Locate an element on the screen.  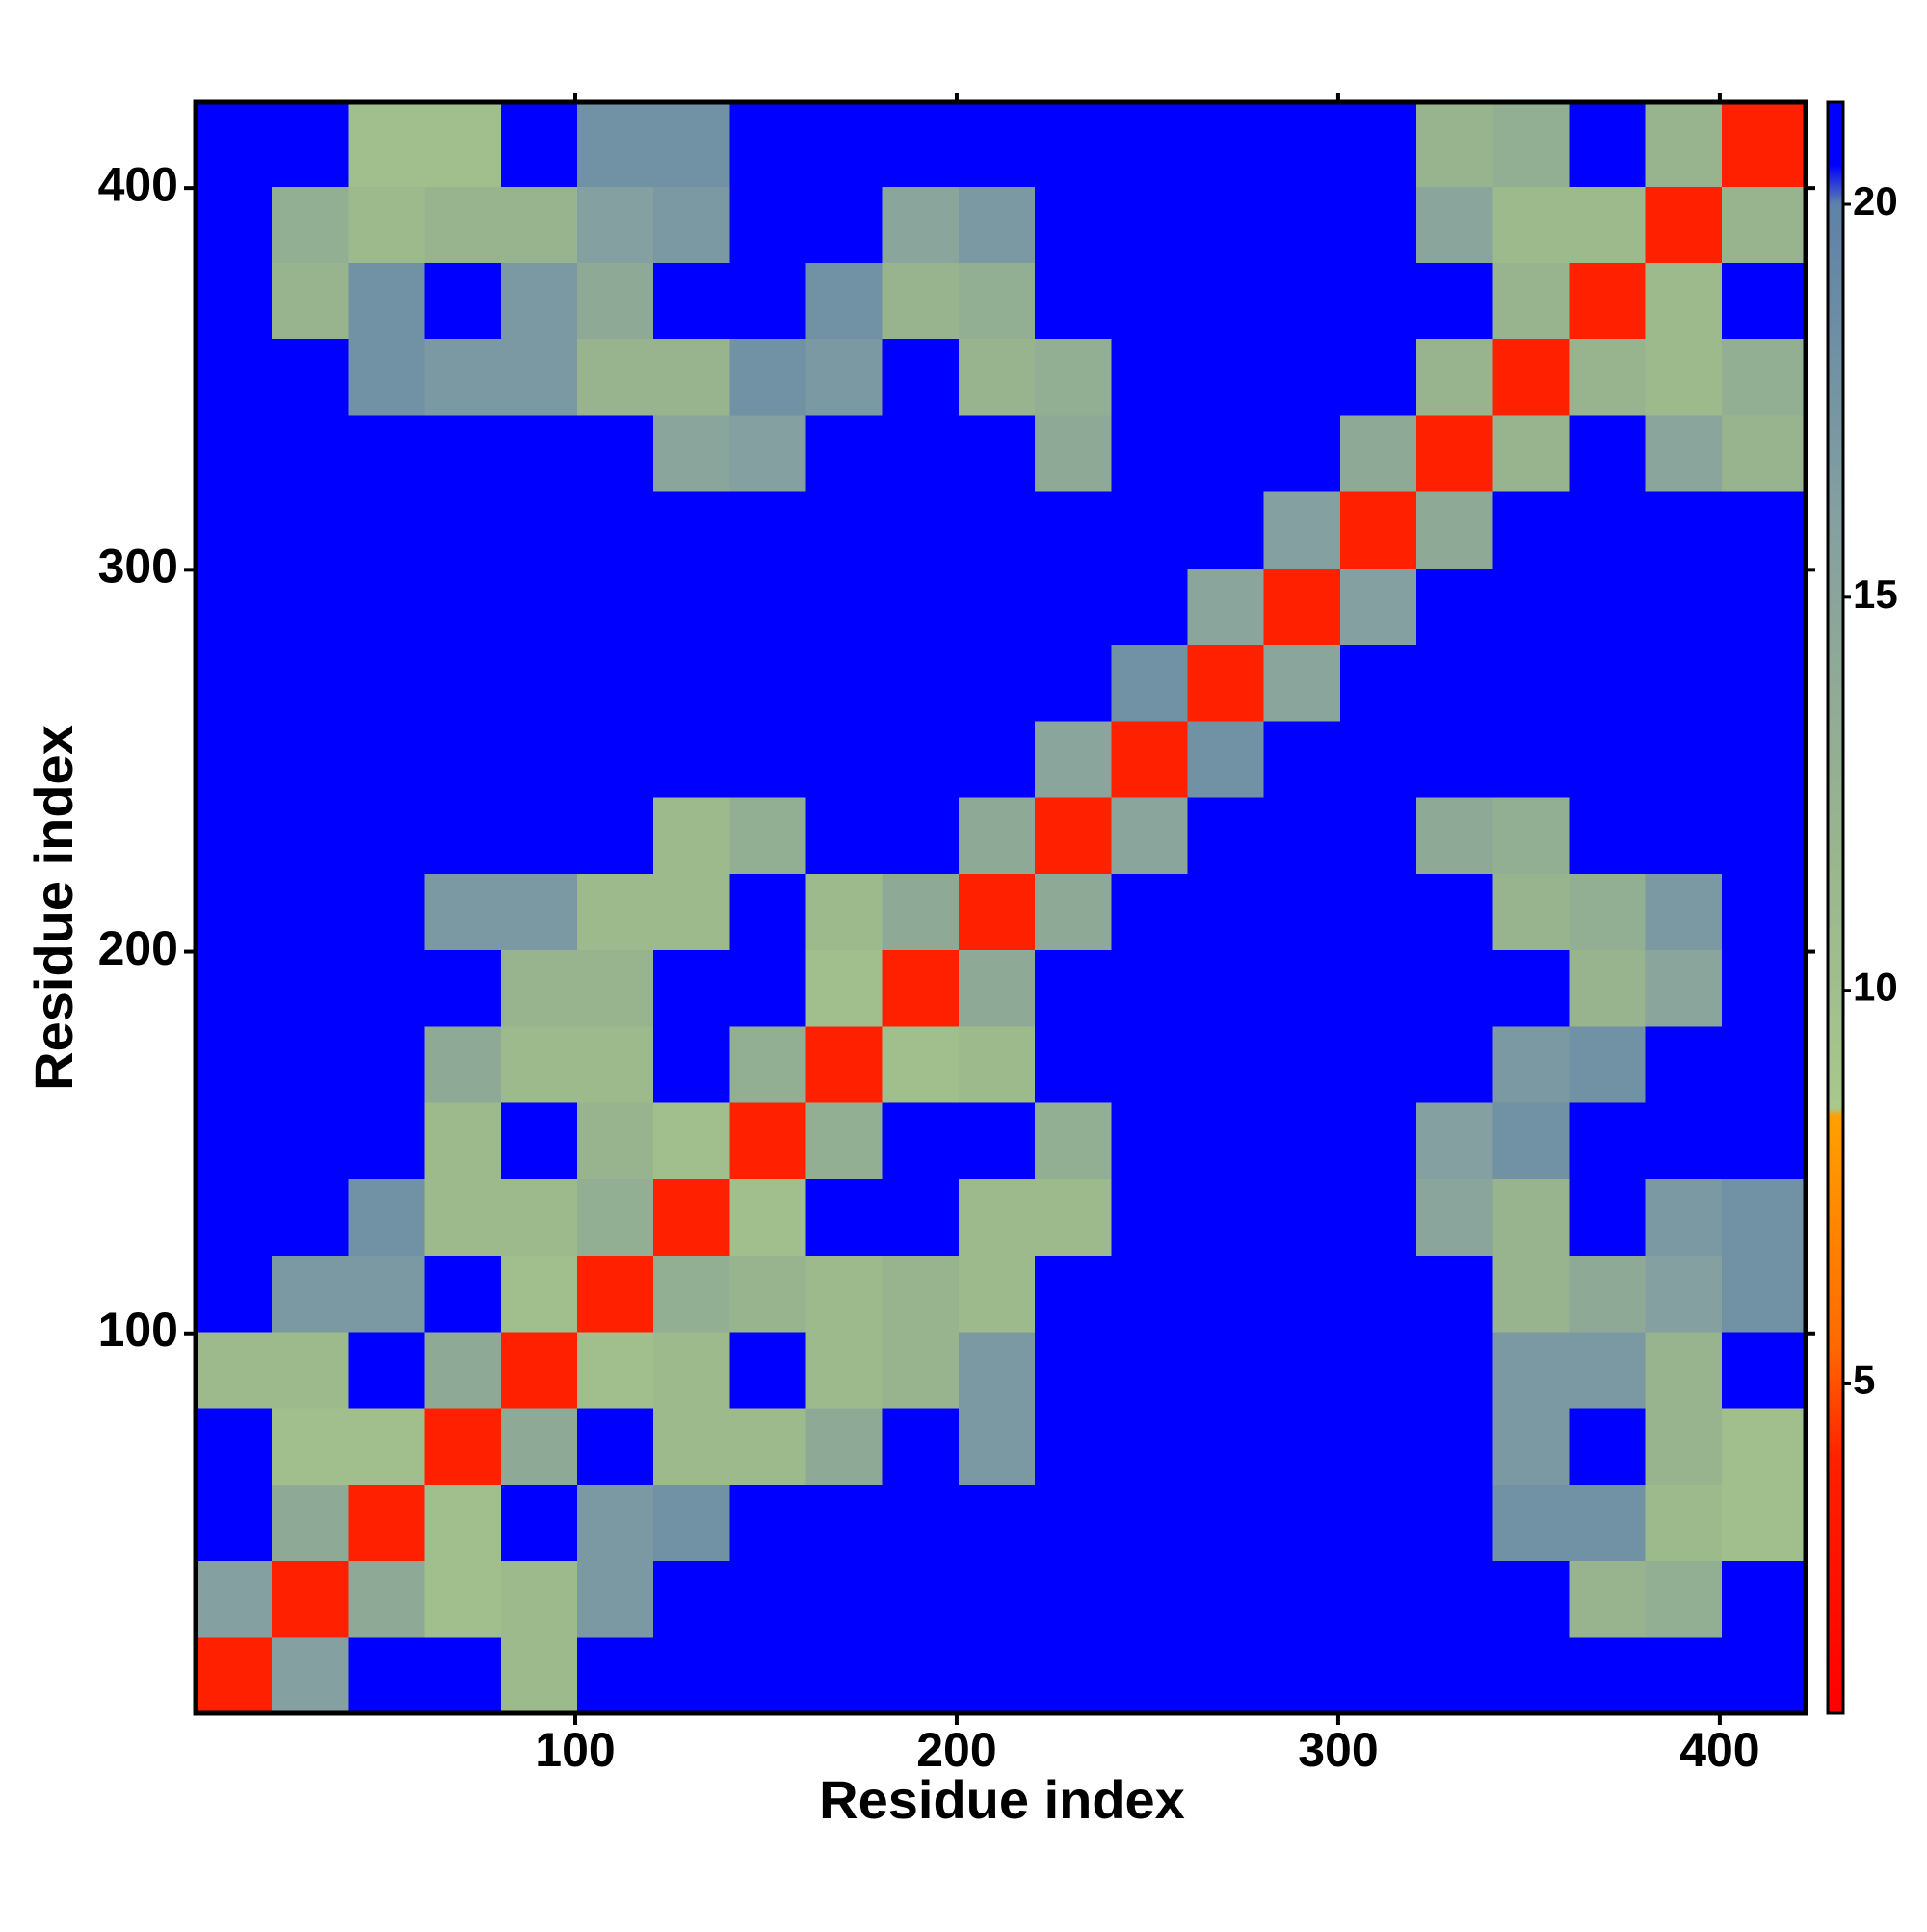
x-tick-label: 300 is located at coordinates (1338, 1750).